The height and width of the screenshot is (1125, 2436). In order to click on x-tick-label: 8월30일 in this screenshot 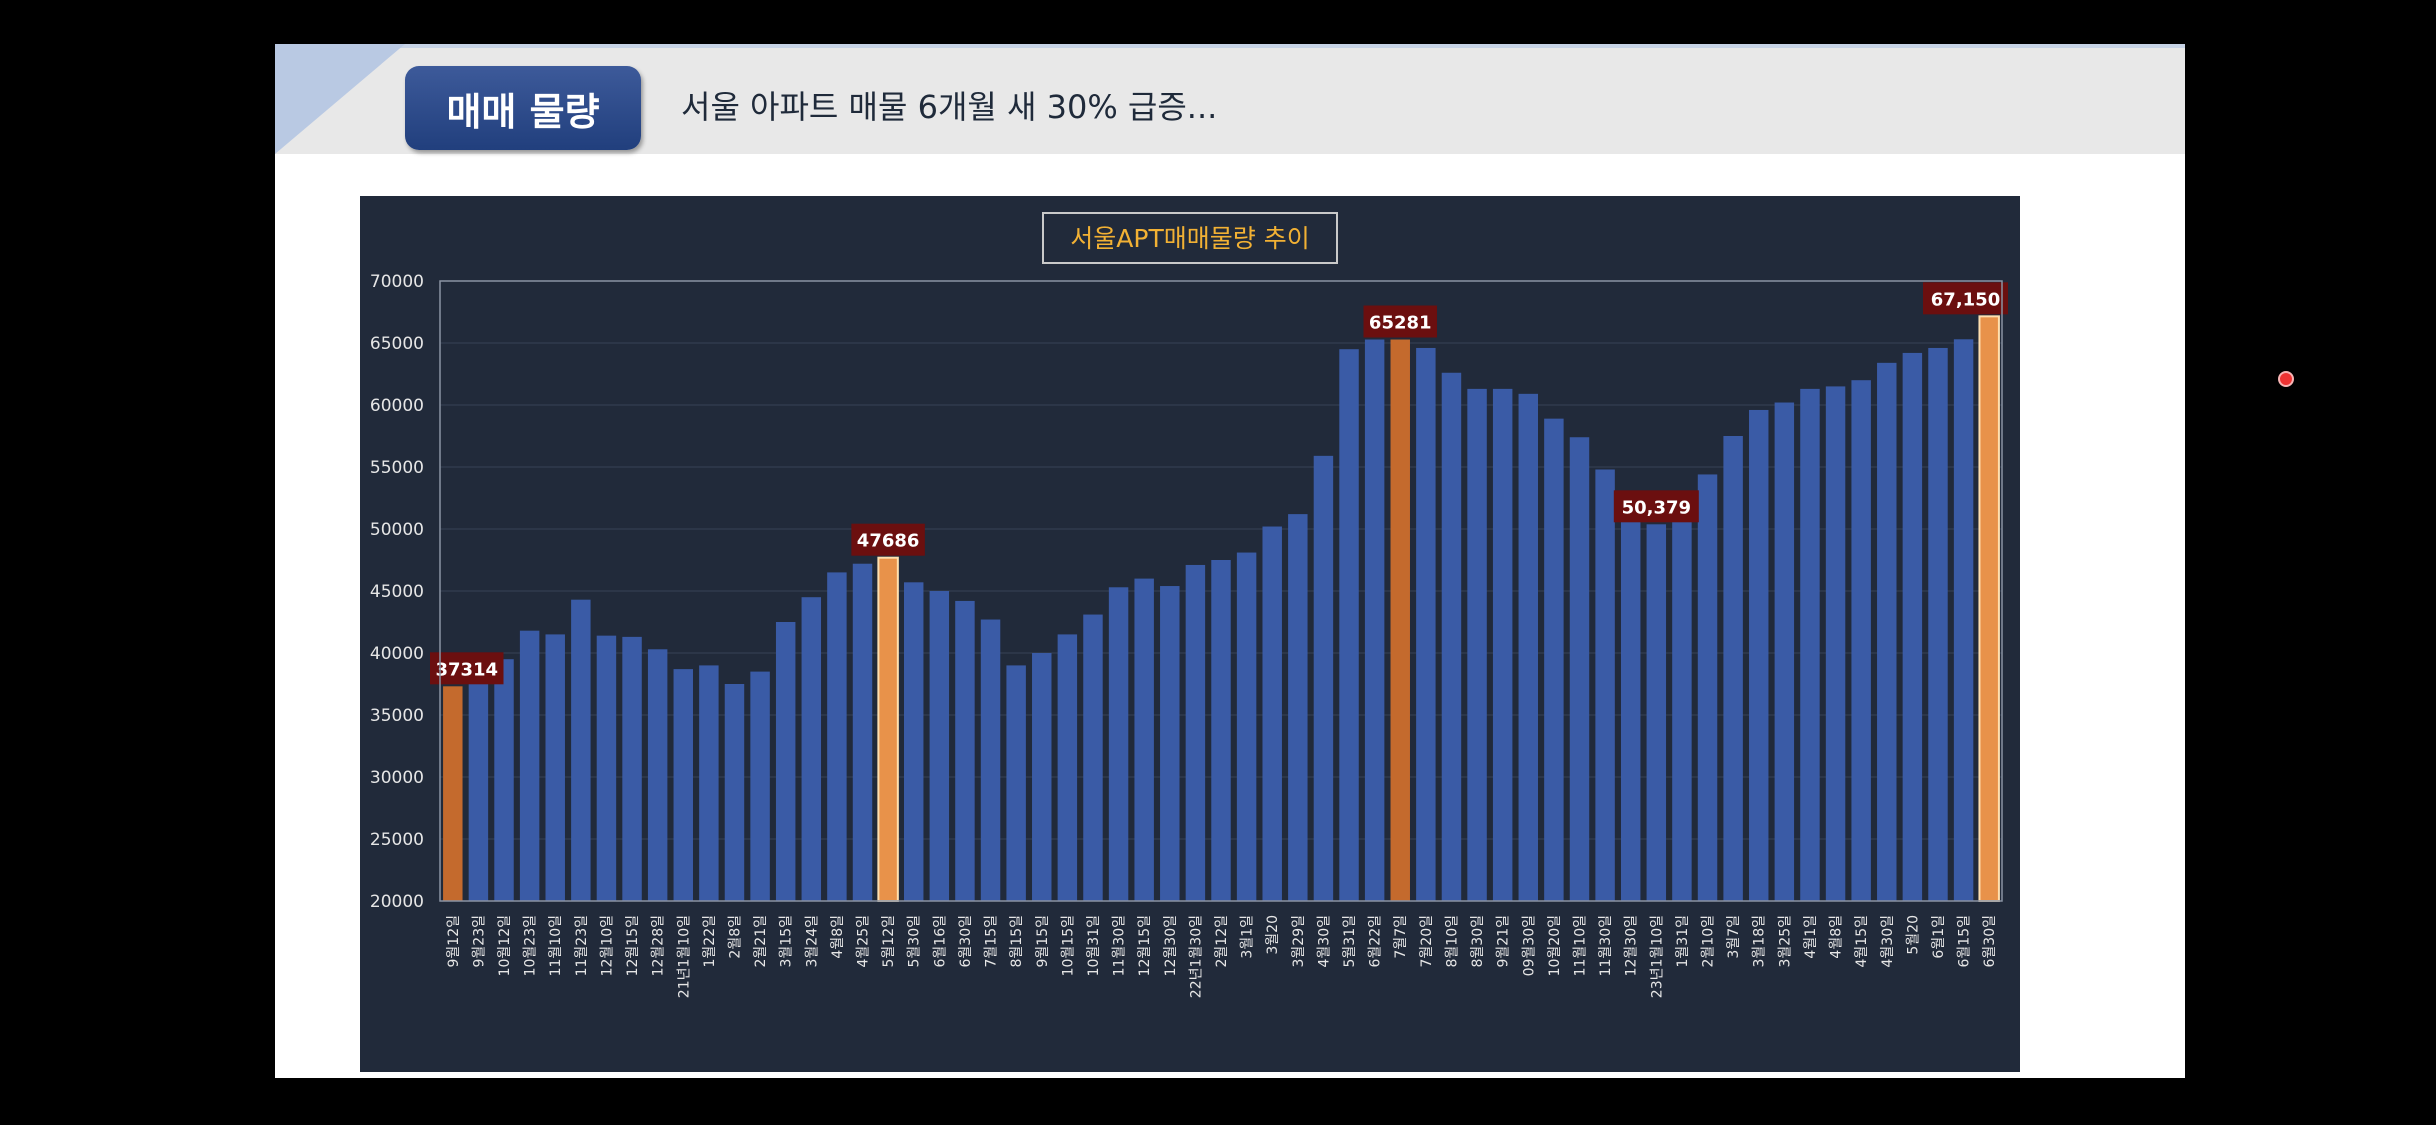, I will do `click(1478, 941)`.